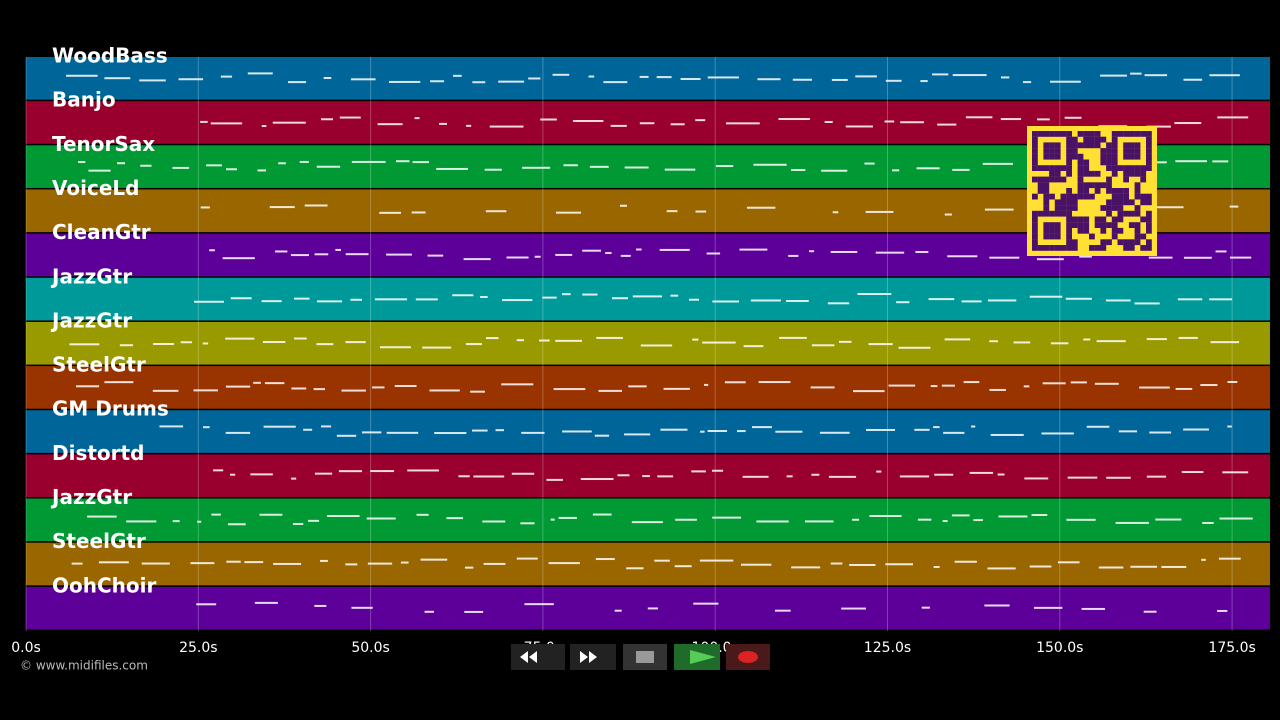 The image size is (1280, 720). Describe the element at coordinates (1059, 648) in the screenshot. I see `tick-label: 150.0s` at that location.